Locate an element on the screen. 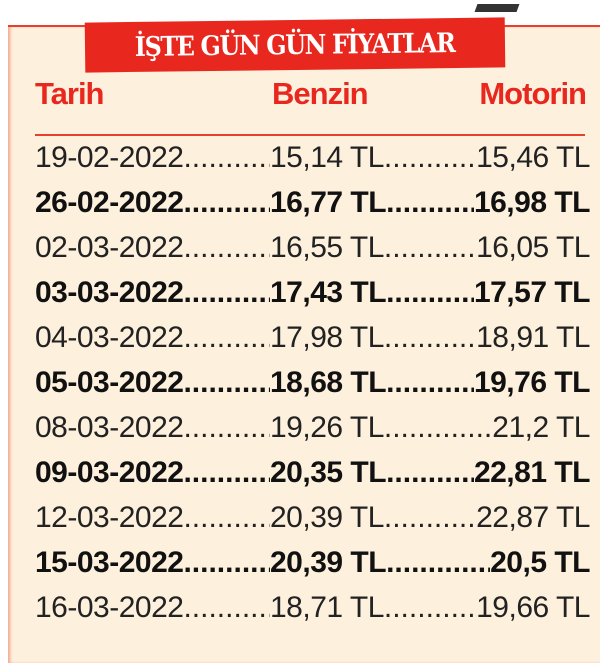 The image size is (600, 667). gasoline-price-cell: 16,55 TL is located at coordinates (327, 247).